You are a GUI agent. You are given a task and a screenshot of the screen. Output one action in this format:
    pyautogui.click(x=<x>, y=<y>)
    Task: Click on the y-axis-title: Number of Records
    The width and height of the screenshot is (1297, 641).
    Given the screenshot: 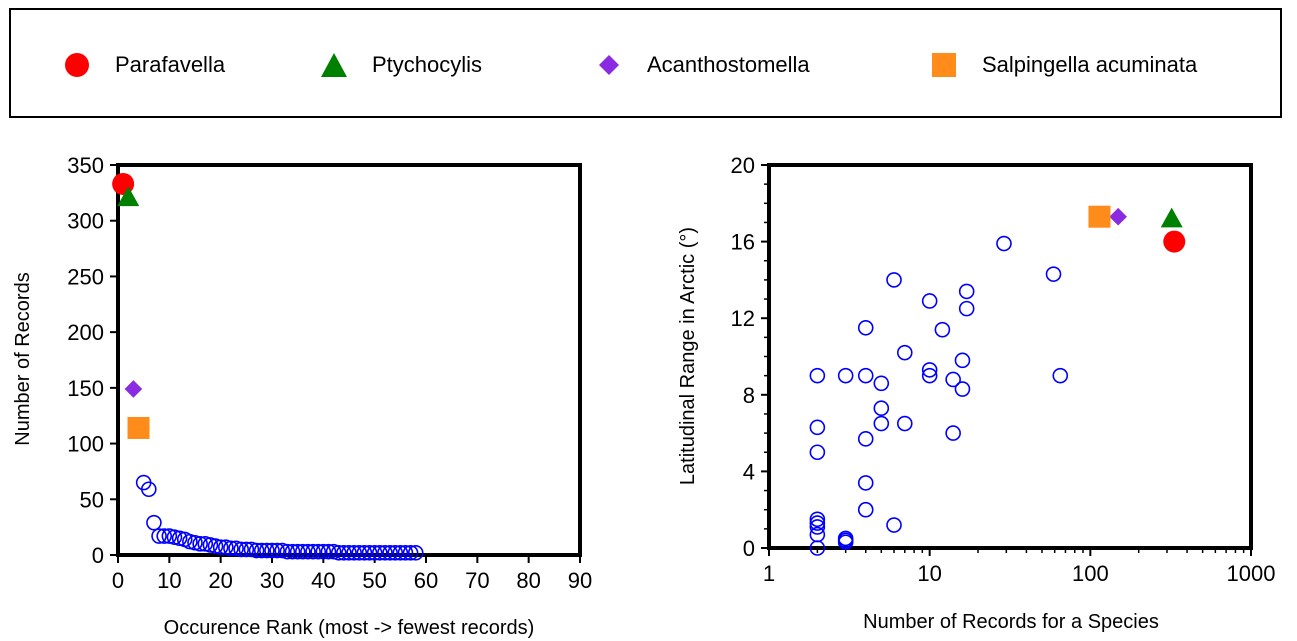 What is the action you would take?
    pyautogui.click(x=23, y=358)
    